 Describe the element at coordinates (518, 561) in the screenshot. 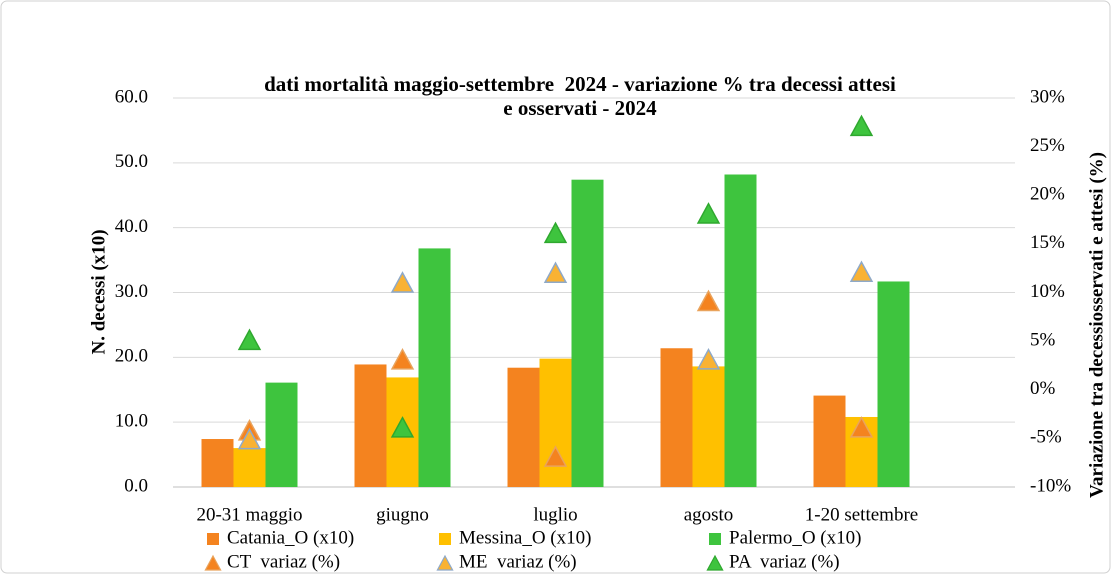

I see `legend-label: ME variaz (%)` at that location.